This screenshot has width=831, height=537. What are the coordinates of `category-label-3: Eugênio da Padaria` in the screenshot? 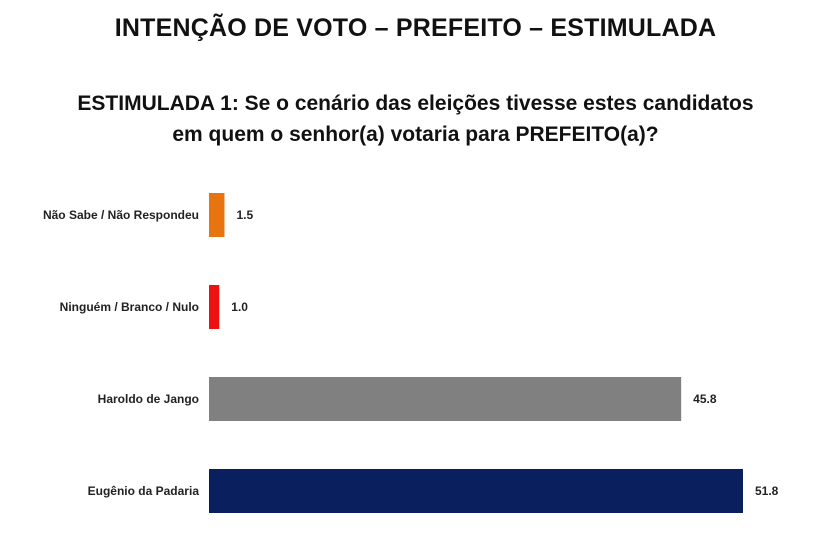 It's located at (144, 491).